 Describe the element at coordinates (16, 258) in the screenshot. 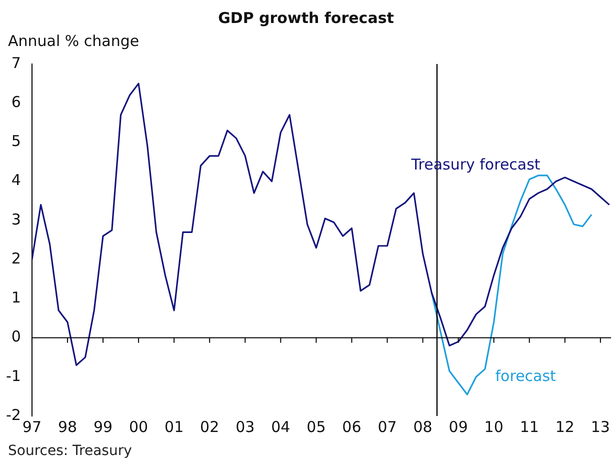

I see `y-tick-label: 2` at that location.